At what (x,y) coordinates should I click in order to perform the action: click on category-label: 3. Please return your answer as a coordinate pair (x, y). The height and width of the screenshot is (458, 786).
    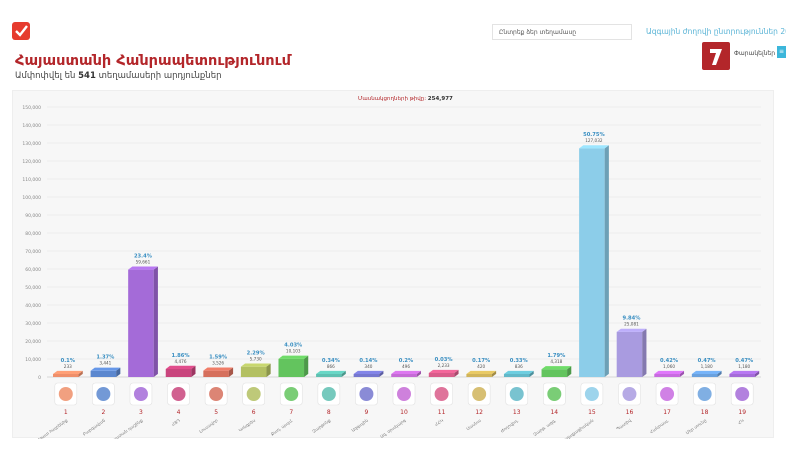
    Looking at the image, I should click on (141, 412).